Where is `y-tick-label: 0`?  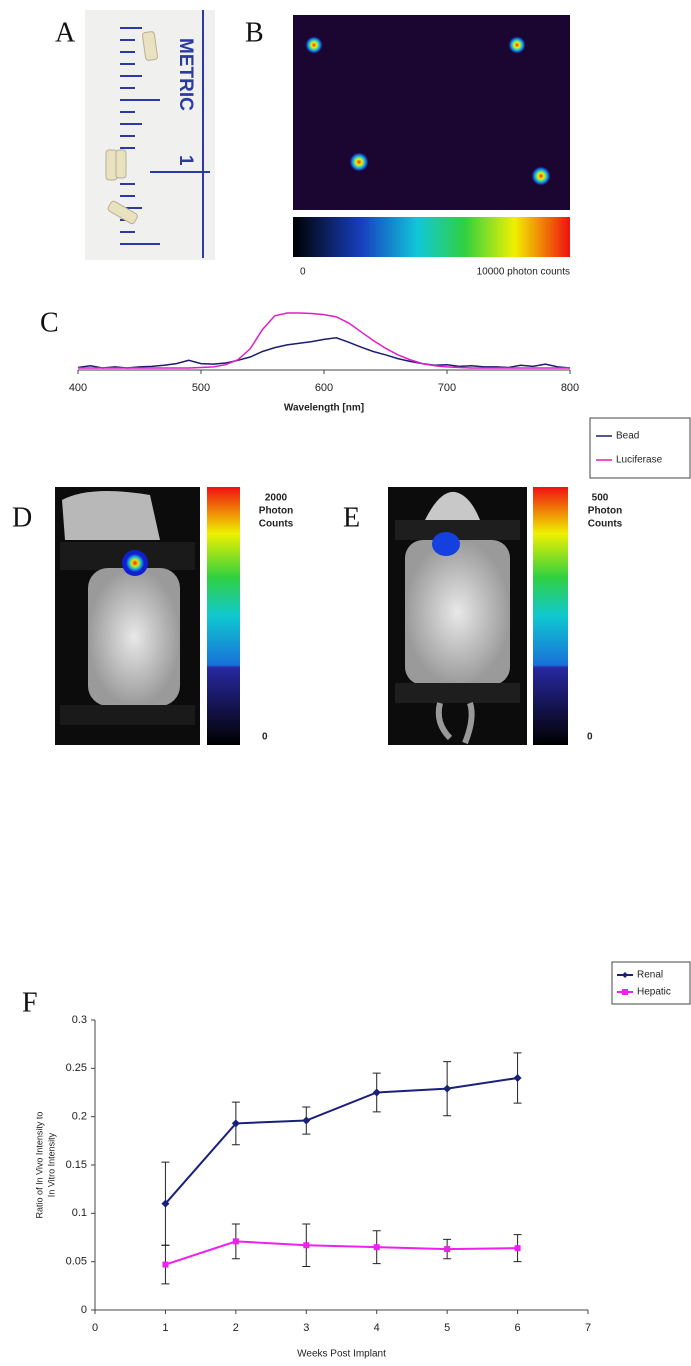 y-tick-label: 0 is located at coordinates (84, 1310).